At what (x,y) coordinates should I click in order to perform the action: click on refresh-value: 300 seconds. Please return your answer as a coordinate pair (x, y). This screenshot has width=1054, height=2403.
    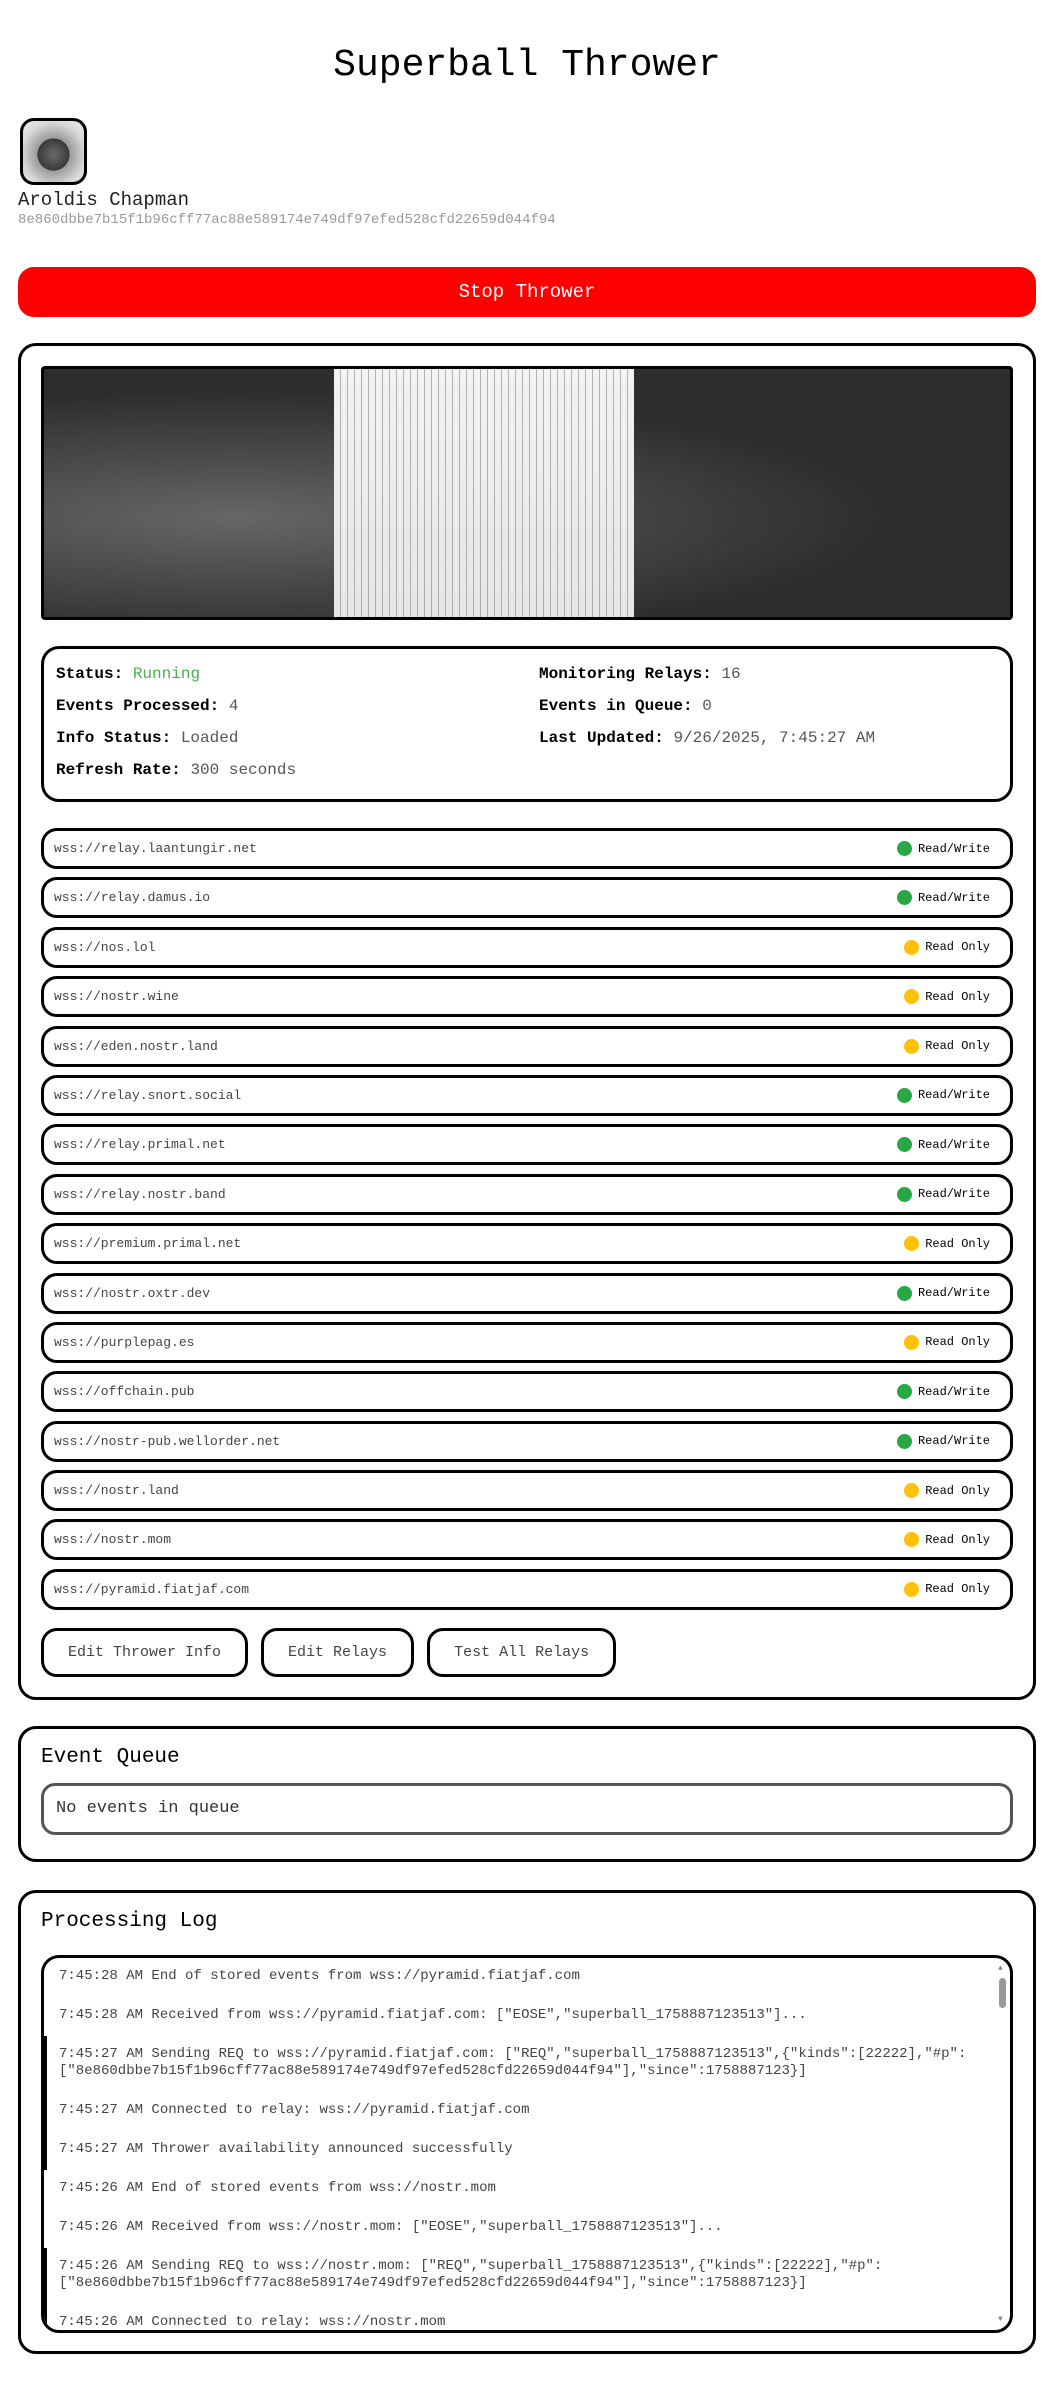
    Looking at the image, I should click on (243, 770).